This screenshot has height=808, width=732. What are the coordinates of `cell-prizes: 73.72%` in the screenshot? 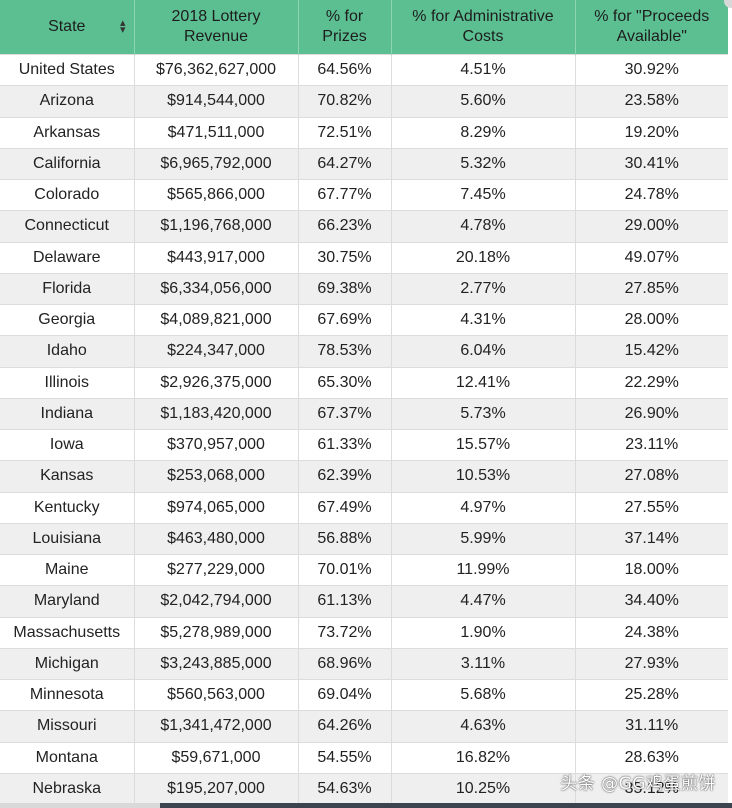 It's located at (345, 632).